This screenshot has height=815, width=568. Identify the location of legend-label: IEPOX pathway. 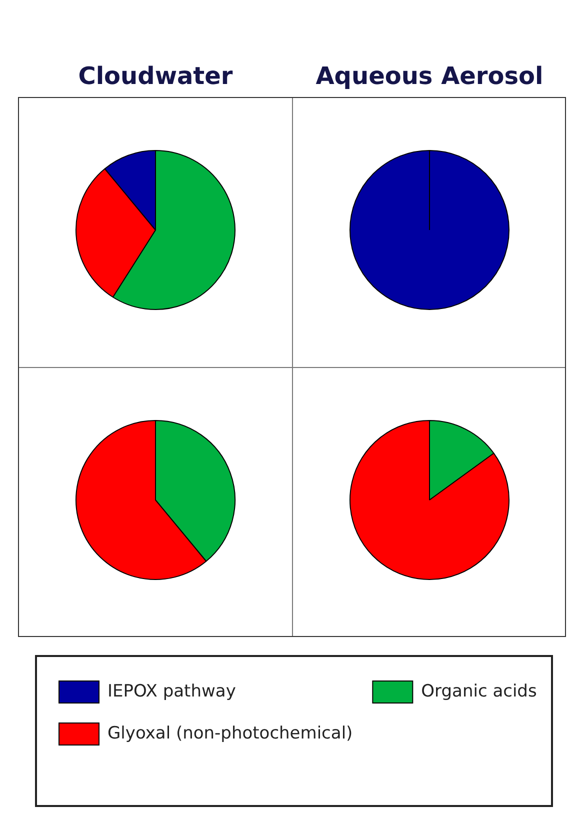
(172, 691).